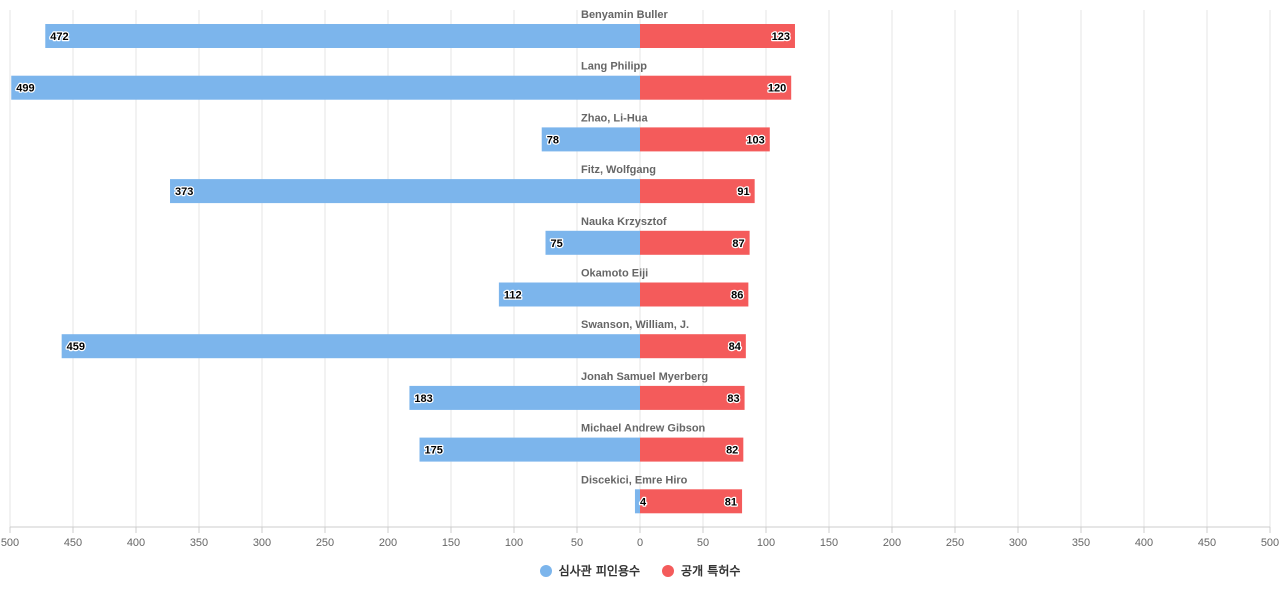  Describe the element at coordinates (643, 429) in the screenshot. I see `category-label: Michael Andrew Gibson` at that location.